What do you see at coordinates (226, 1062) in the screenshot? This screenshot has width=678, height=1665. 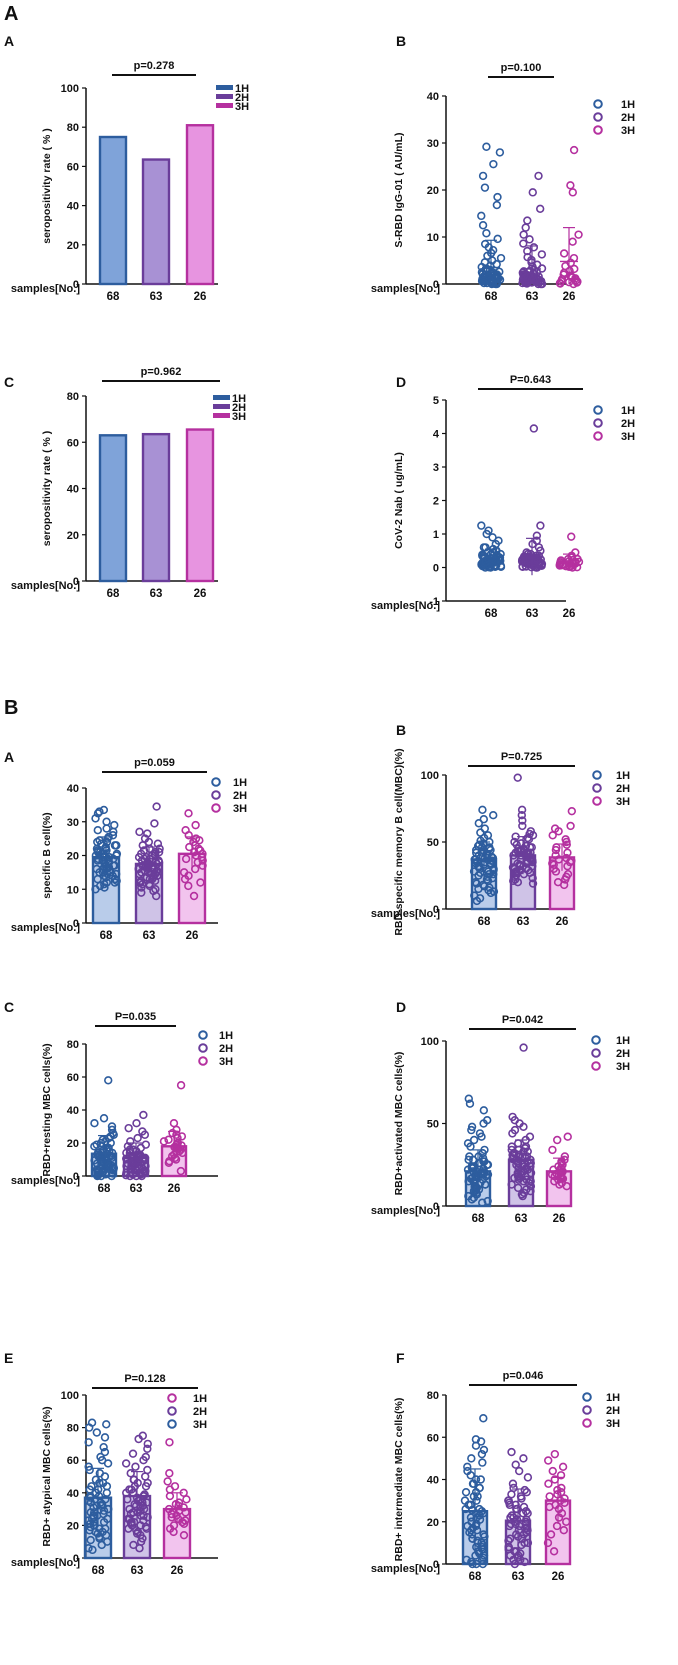 I see `chart-b-c-legend-label-2: 3H` at bounding box center [226, 1062].